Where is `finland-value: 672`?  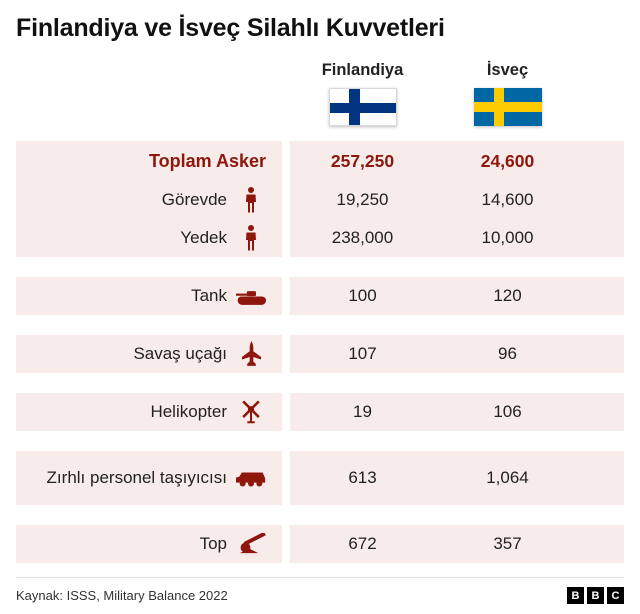
finland-value: 672 is located at coordinates (362, 543).